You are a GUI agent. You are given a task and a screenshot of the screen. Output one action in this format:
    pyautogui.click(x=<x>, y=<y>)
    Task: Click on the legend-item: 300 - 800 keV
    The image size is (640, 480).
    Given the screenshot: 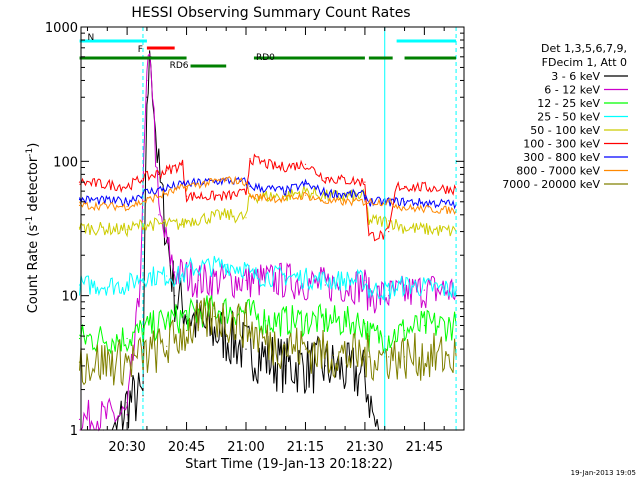 What is the action you would take?
    pyautogui.click(x=575, y=157)
    